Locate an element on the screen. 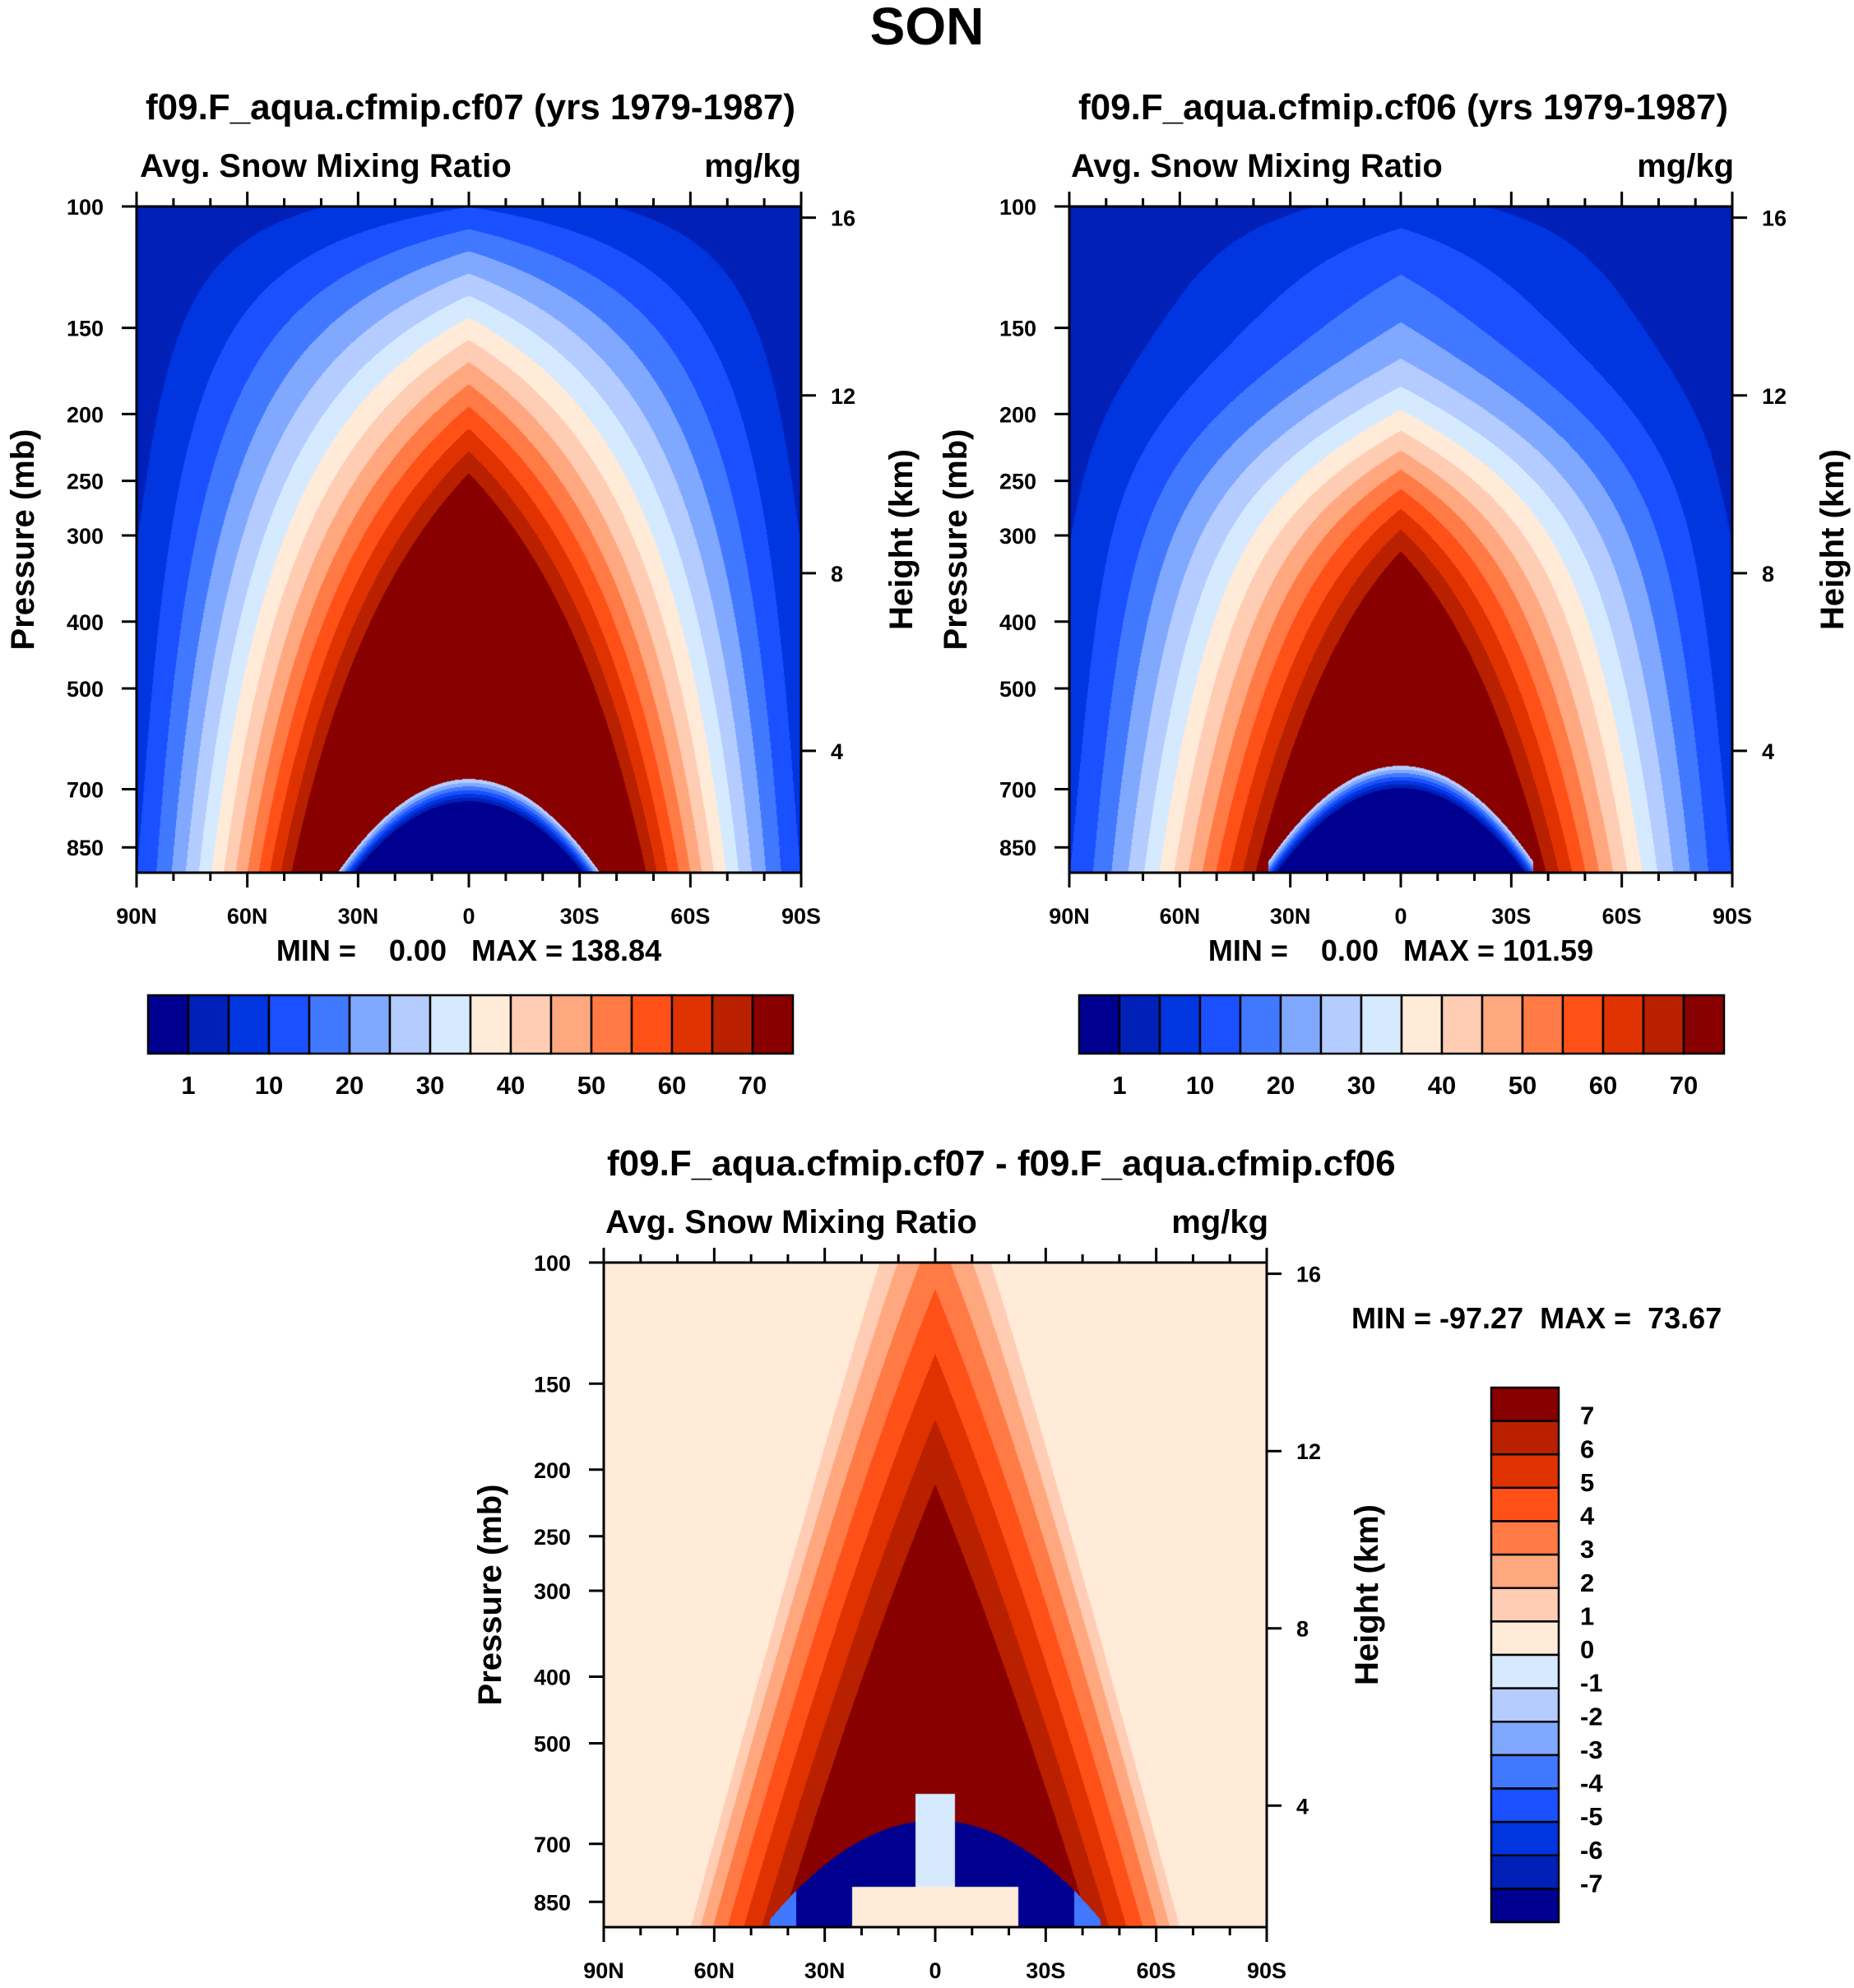  y-tick-label: 500 is located at coordinates (1017, 690).